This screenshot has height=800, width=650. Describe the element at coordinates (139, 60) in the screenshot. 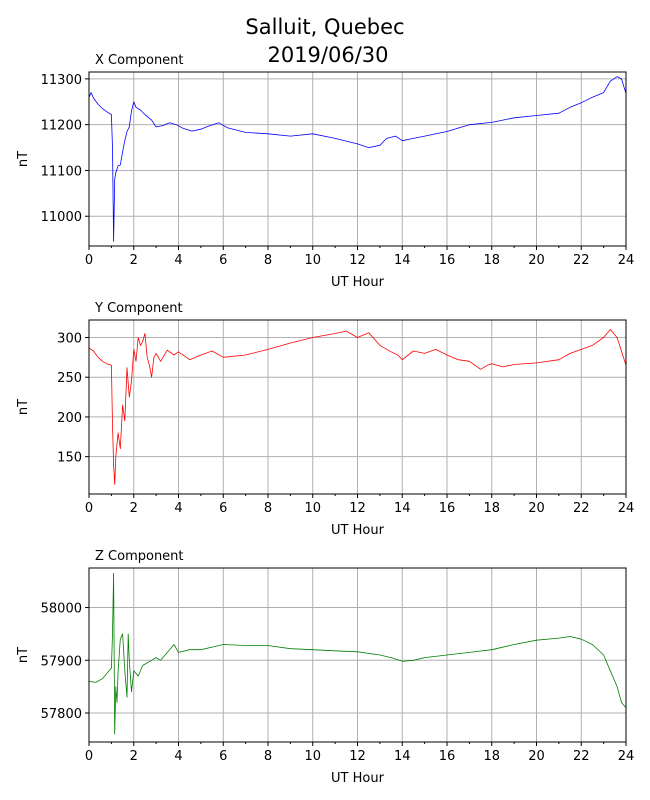

I see `panel-1-title: X Component` at that location.